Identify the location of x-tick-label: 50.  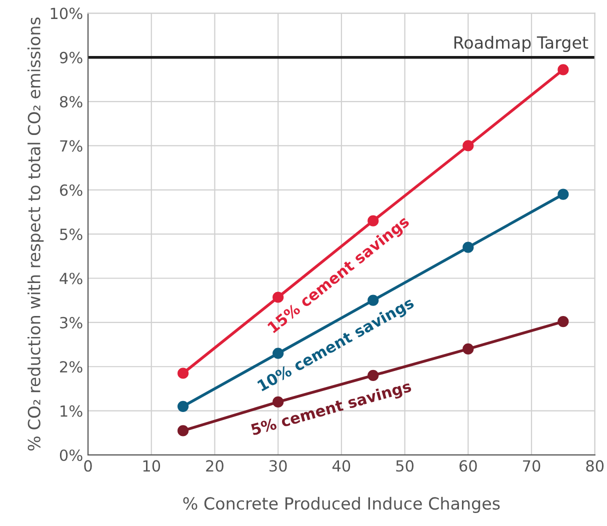
(405, 466).